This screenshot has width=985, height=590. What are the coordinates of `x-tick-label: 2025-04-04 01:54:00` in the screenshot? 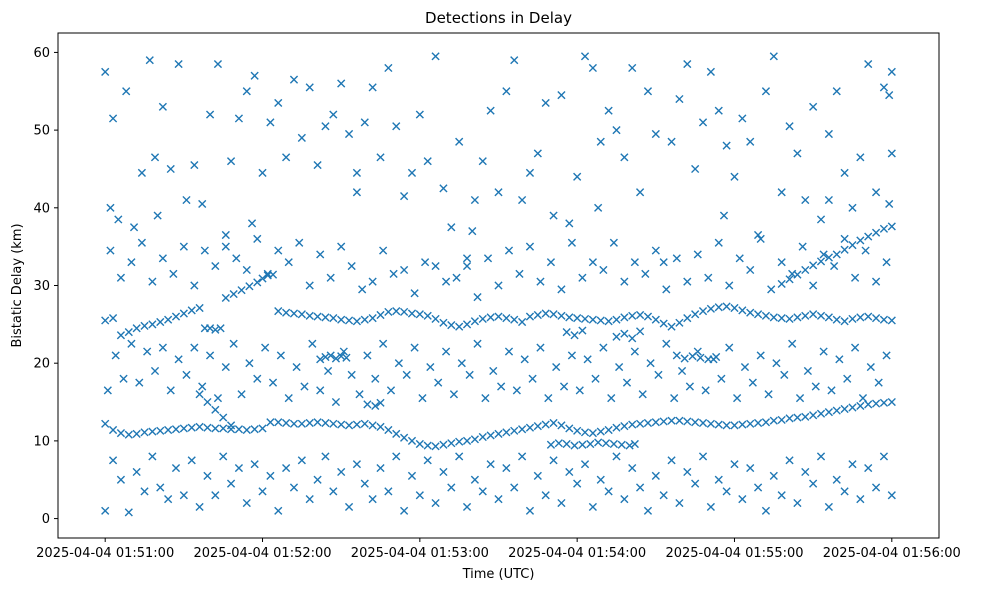 It's located at (577, 553).